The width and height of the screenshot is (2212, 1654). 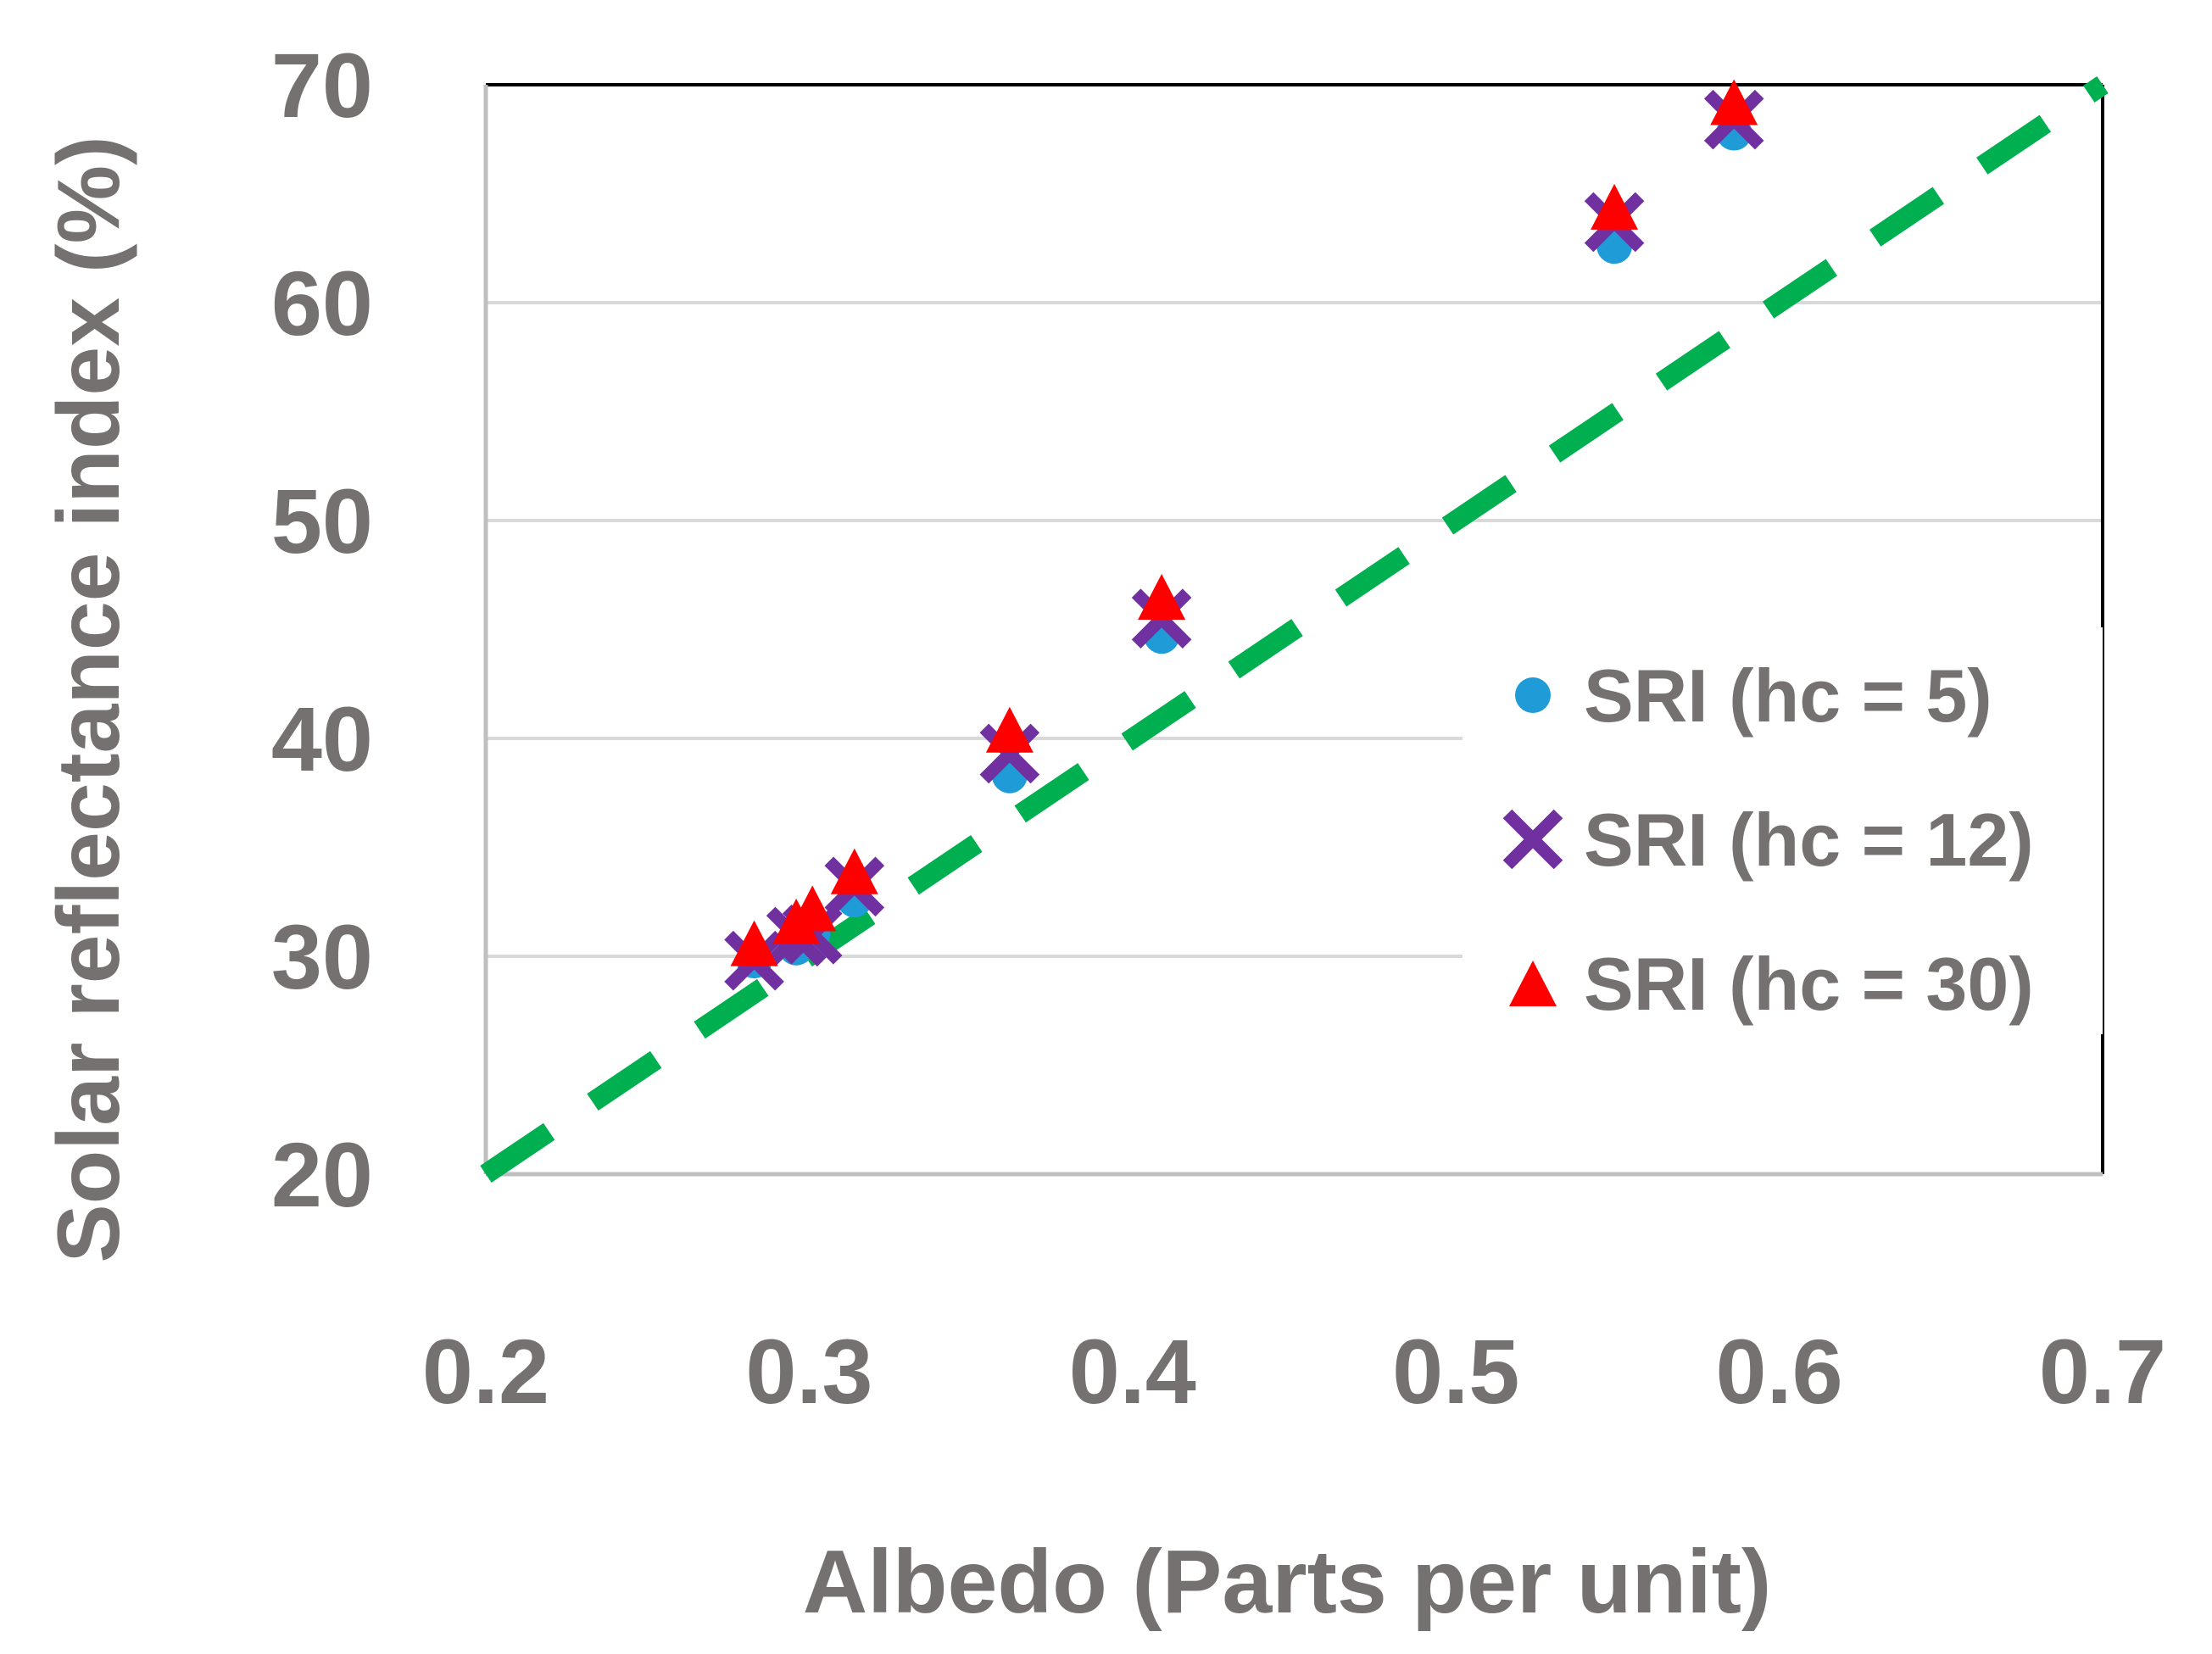 What do you see at coordinates (808, 1371) in the screenshot?
I see `x-tick-label: 0.3` at bounding box center [808, 1371].